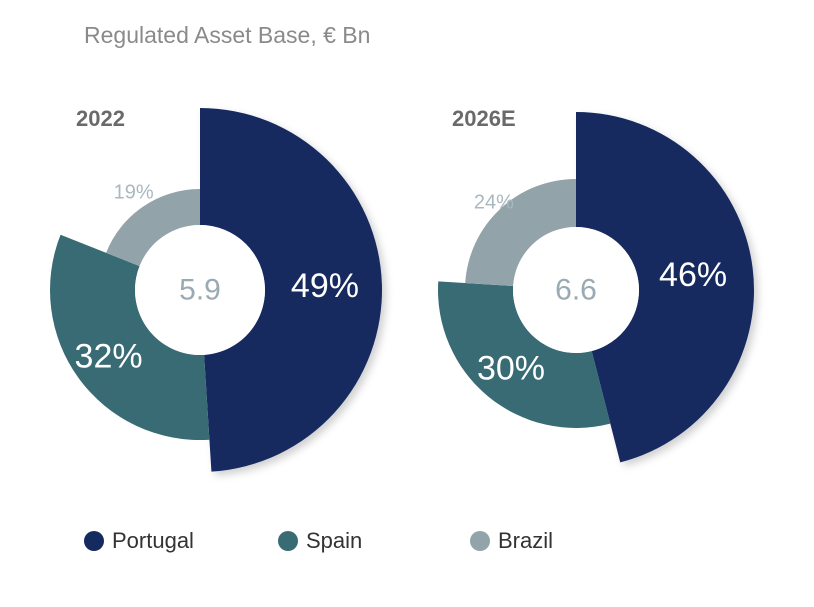 The image size is (814, 607). I want to click on slice-portugal-2026e, so click(665, 287).